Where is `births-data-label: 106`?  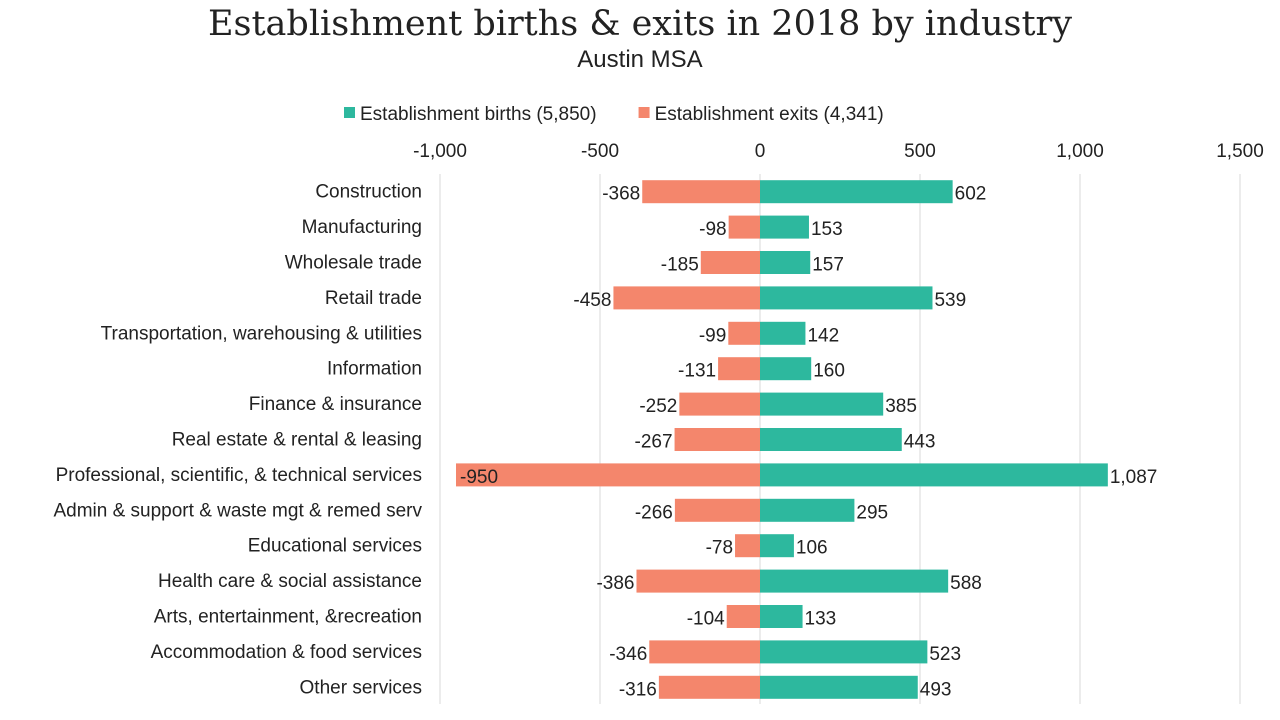 births-data-label: 106 is located at coordinates (812, 548).